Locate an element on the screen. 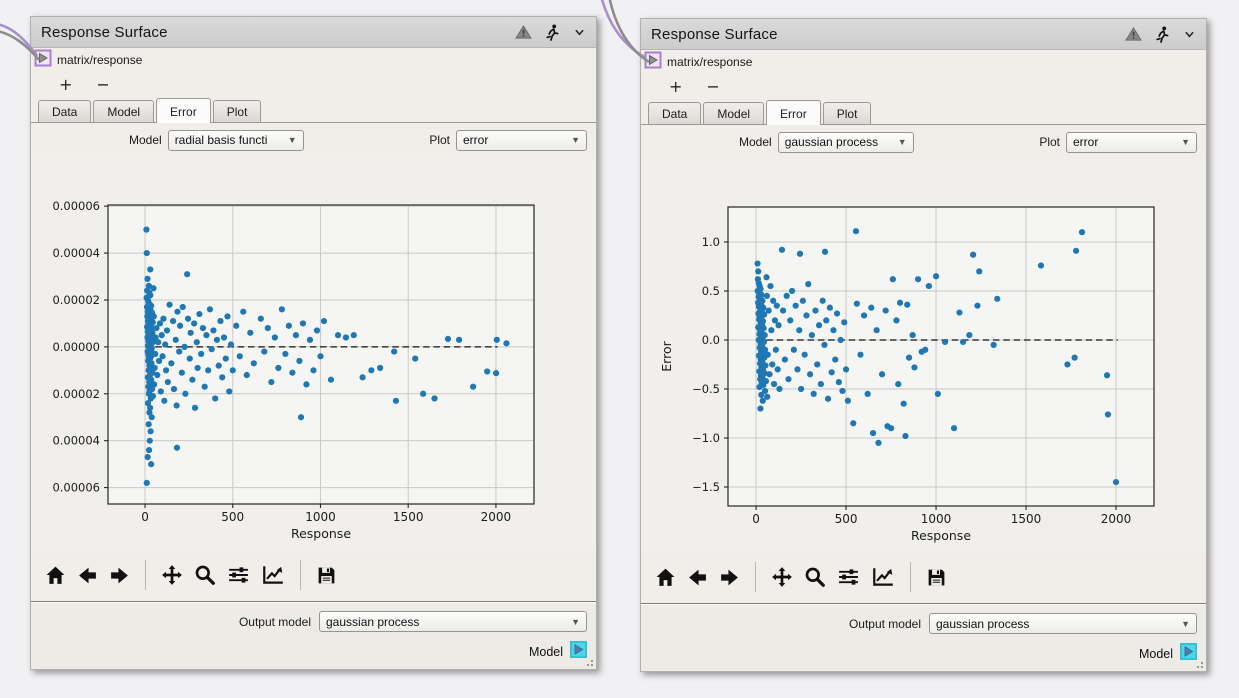  svg-text: 0.5 is located at coordinates (711, 291).